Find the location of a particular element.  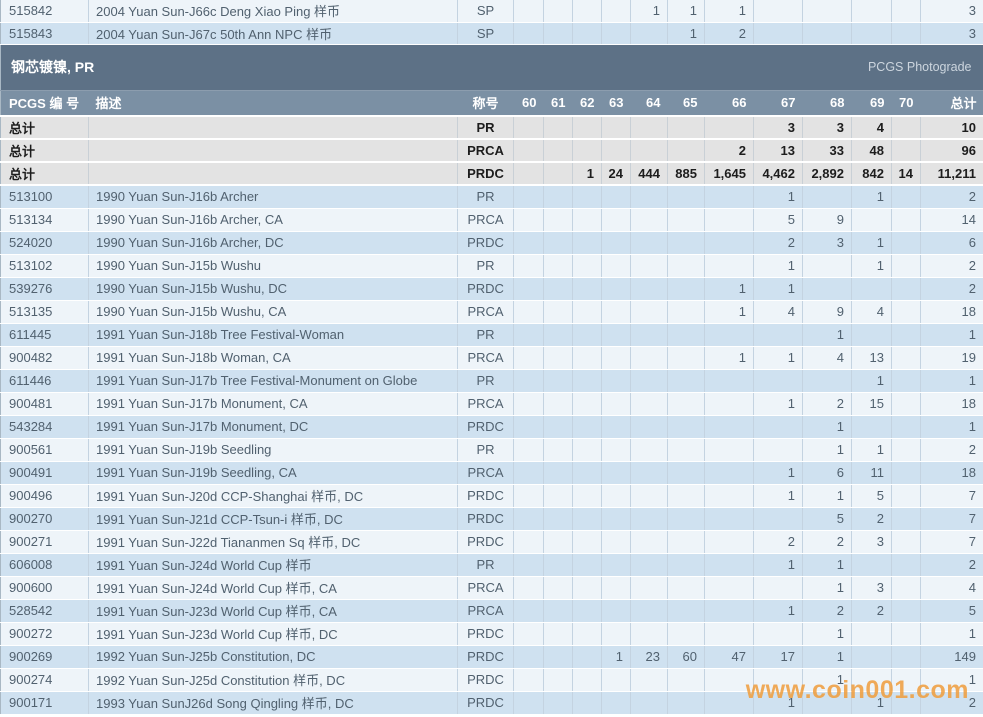

col-grade-64: 64 is located at coordinates (649, 103).